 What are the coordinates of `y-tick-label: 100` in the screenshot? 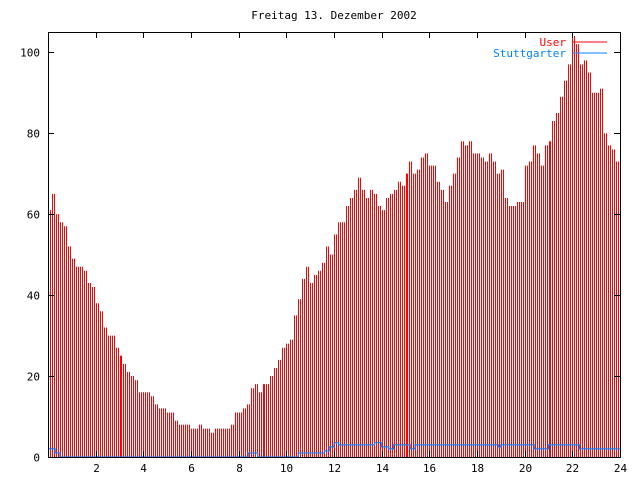 It's located at (30, 53).